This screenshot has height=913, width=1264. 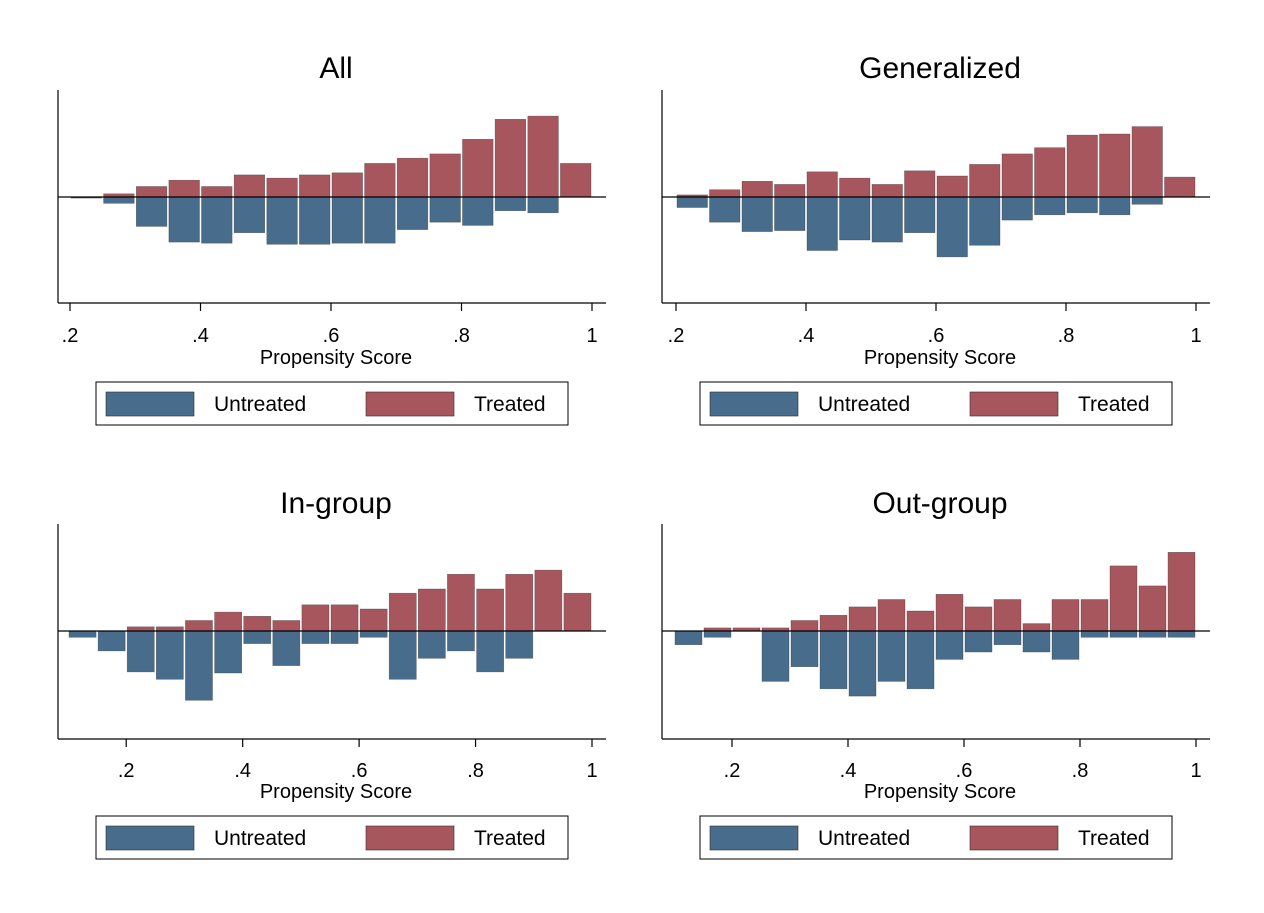 I want to click on chart-title: In-group, so click(x=336, y=503).